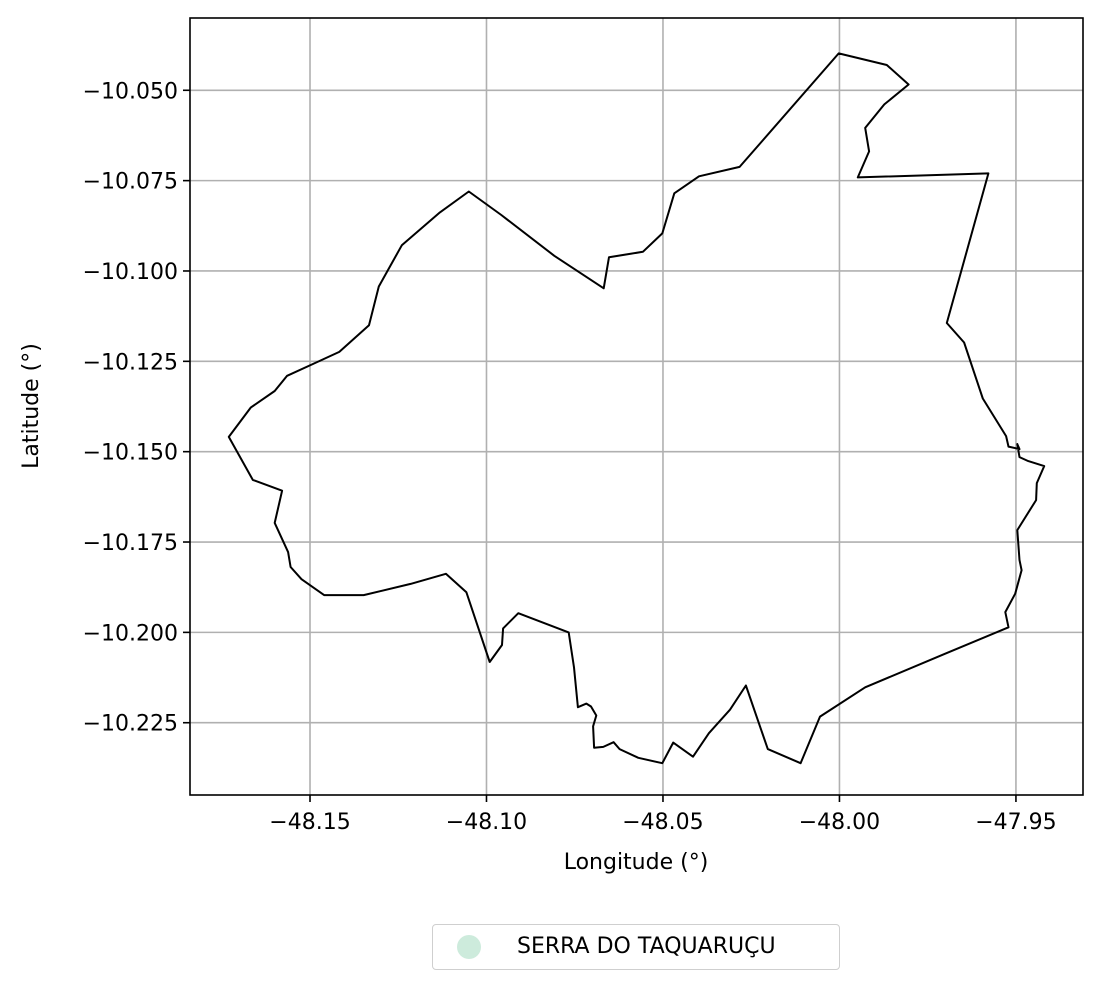 Image resolution: width=1102 pixels, height=991 pixels. Describe the element at coordinates (130, 182) in the screenshot. I see `y-tick-label: −10.075` at that location.